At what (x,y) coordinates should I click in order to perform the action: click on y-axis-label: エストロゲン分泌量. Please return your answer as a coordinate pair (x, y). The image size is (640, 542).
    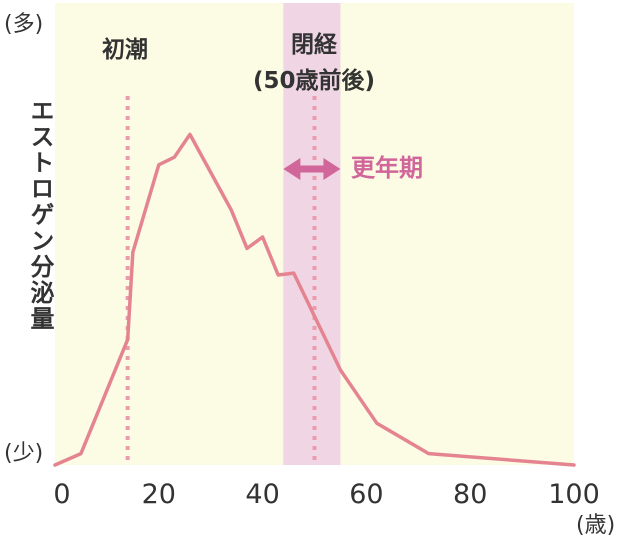
    Looking at the image, I should click on (40, 215).